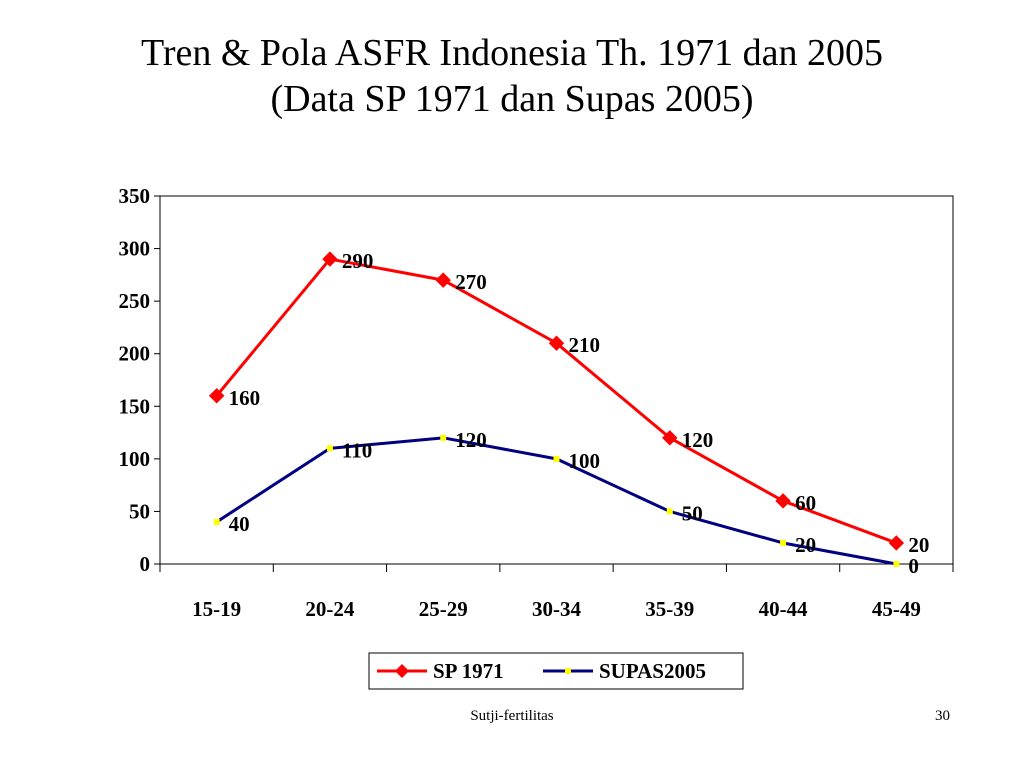 Image resolution: width=1024 pixels, height=768 pixels. Describe the element at coordinates (913, 566) in the screenshot. I see `data-label-supas2005: 0` at that location.